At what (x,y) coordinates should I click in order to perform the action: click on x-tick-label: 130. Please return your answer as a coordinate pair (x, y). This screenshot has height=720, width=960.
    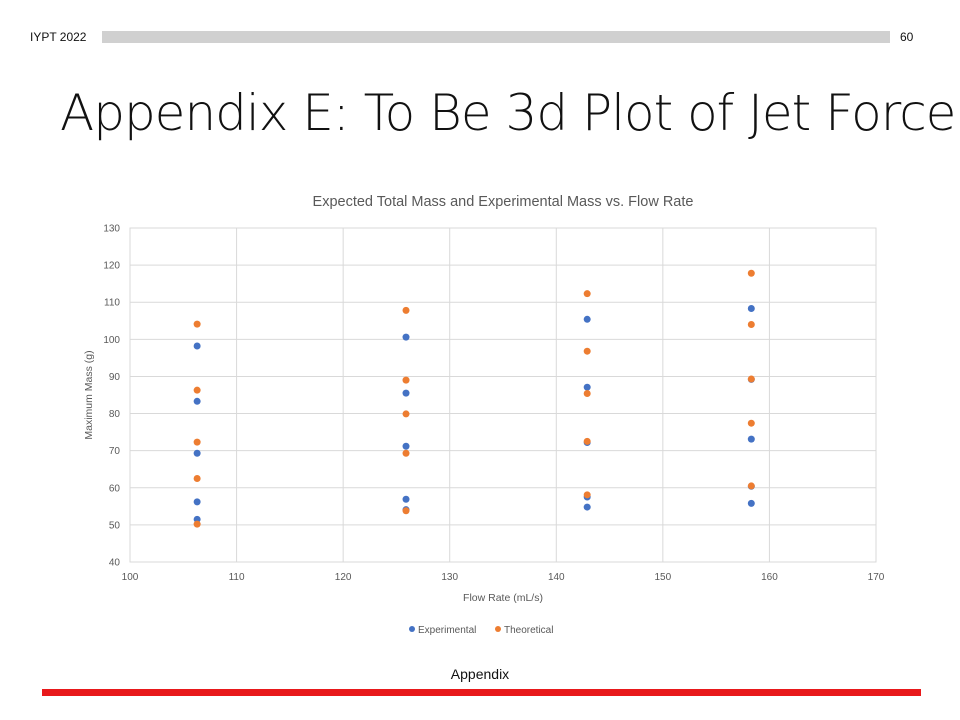
    Looking at the image, I should click on (449, 577).